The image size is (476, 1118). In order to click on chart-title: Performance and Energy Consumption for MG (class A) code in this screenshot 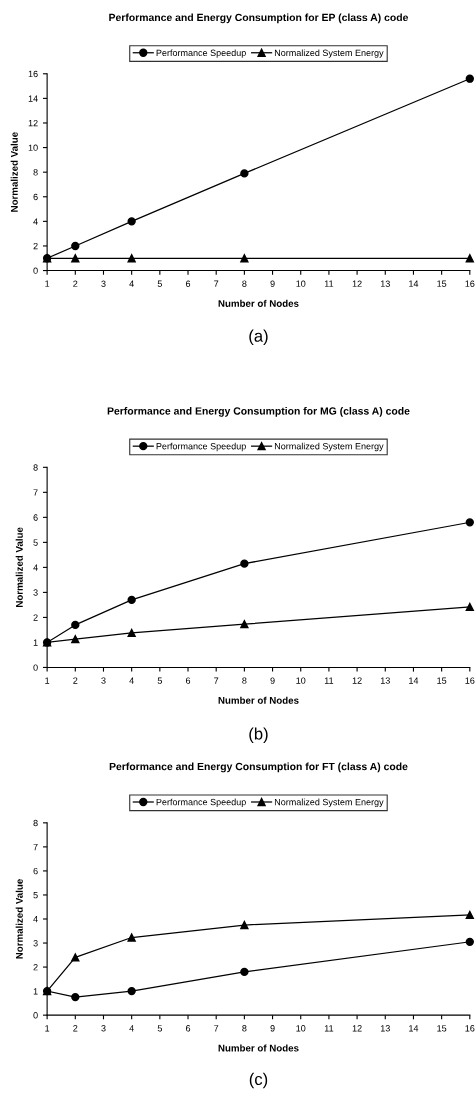, I will do `click(258, 412)`.